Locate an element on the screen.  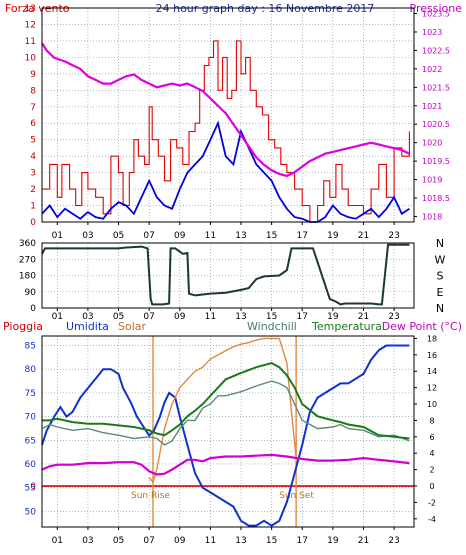
temperature-ytick-label: 14 is located at coordinates (432, 371).